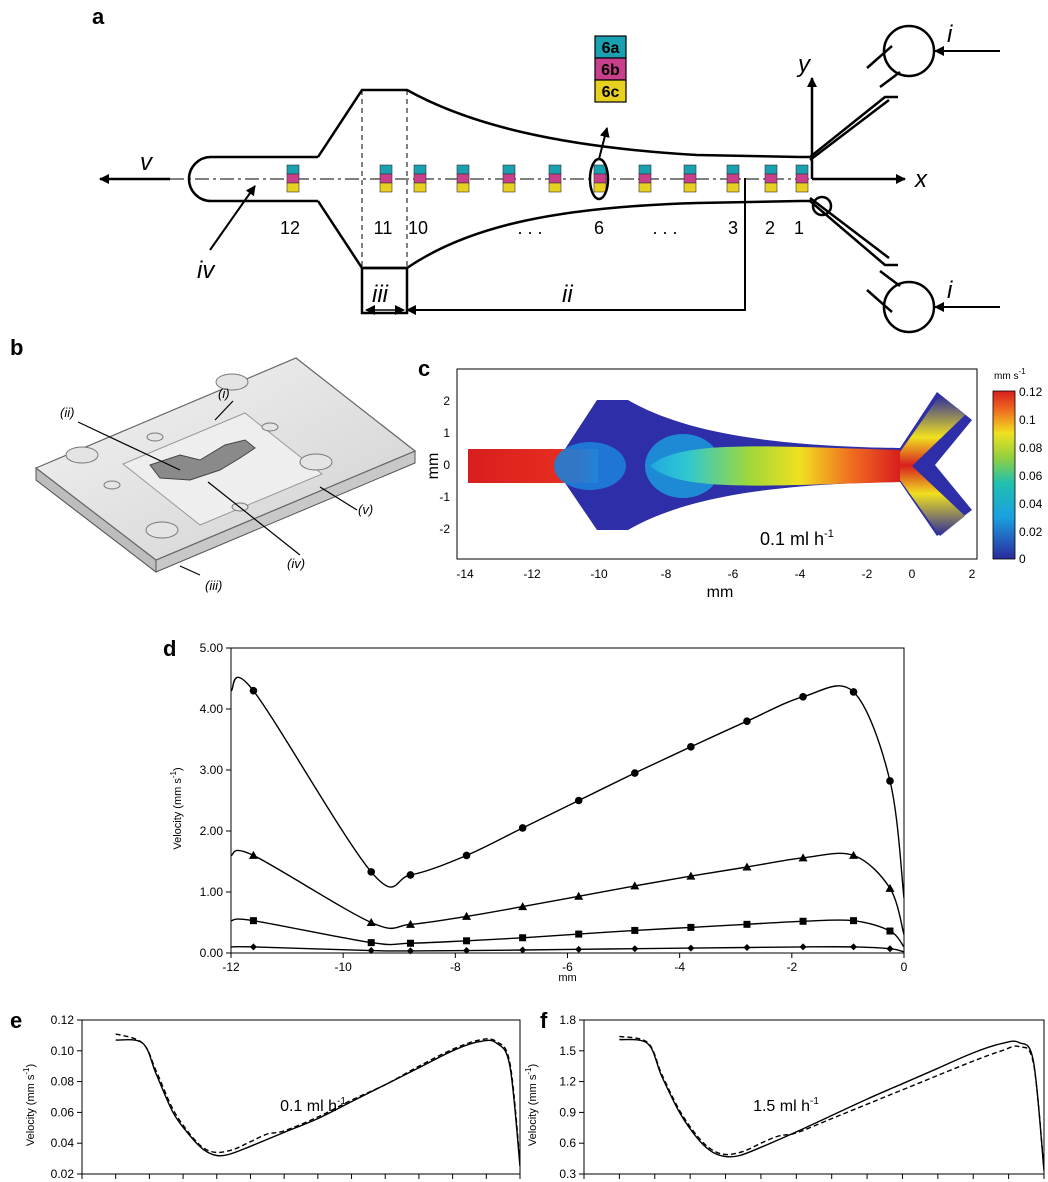 The height and width of the screenshot is (1182, 1048). I want to click on y-tick-label: 0.10, so click(63, 1051).